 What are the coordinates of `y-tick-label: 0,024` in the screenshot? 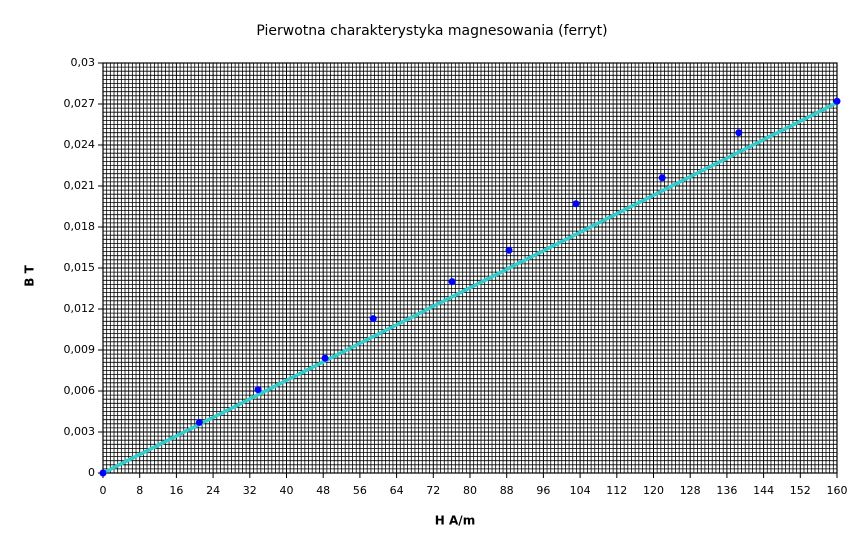 It's located at (80, 144).